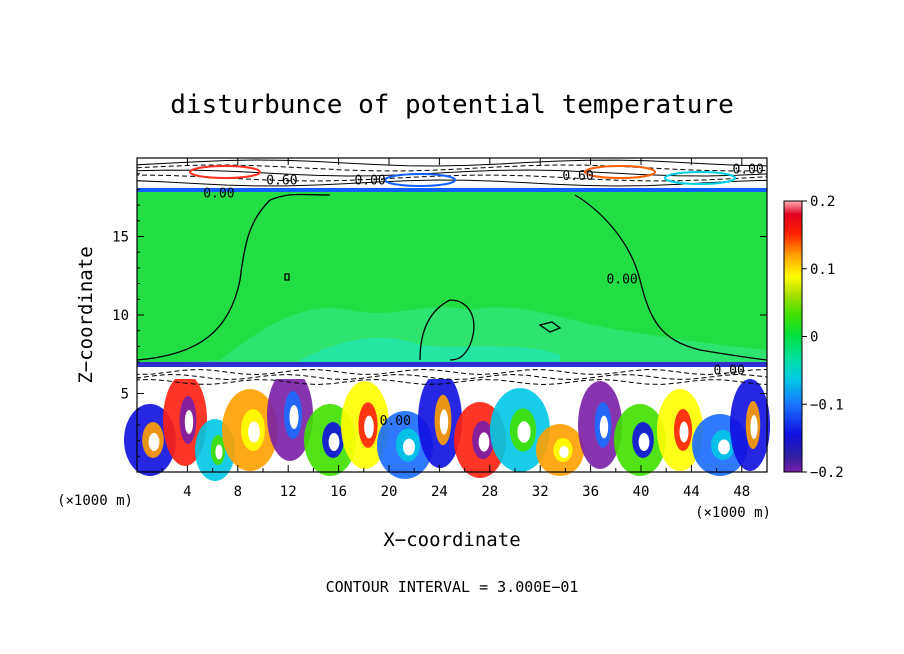 This screenshot has width=904, height=654. Describe the element at coordinates (822, 270) in the screenshot. I see `colorbar-tick-label: 0.1` at that location.